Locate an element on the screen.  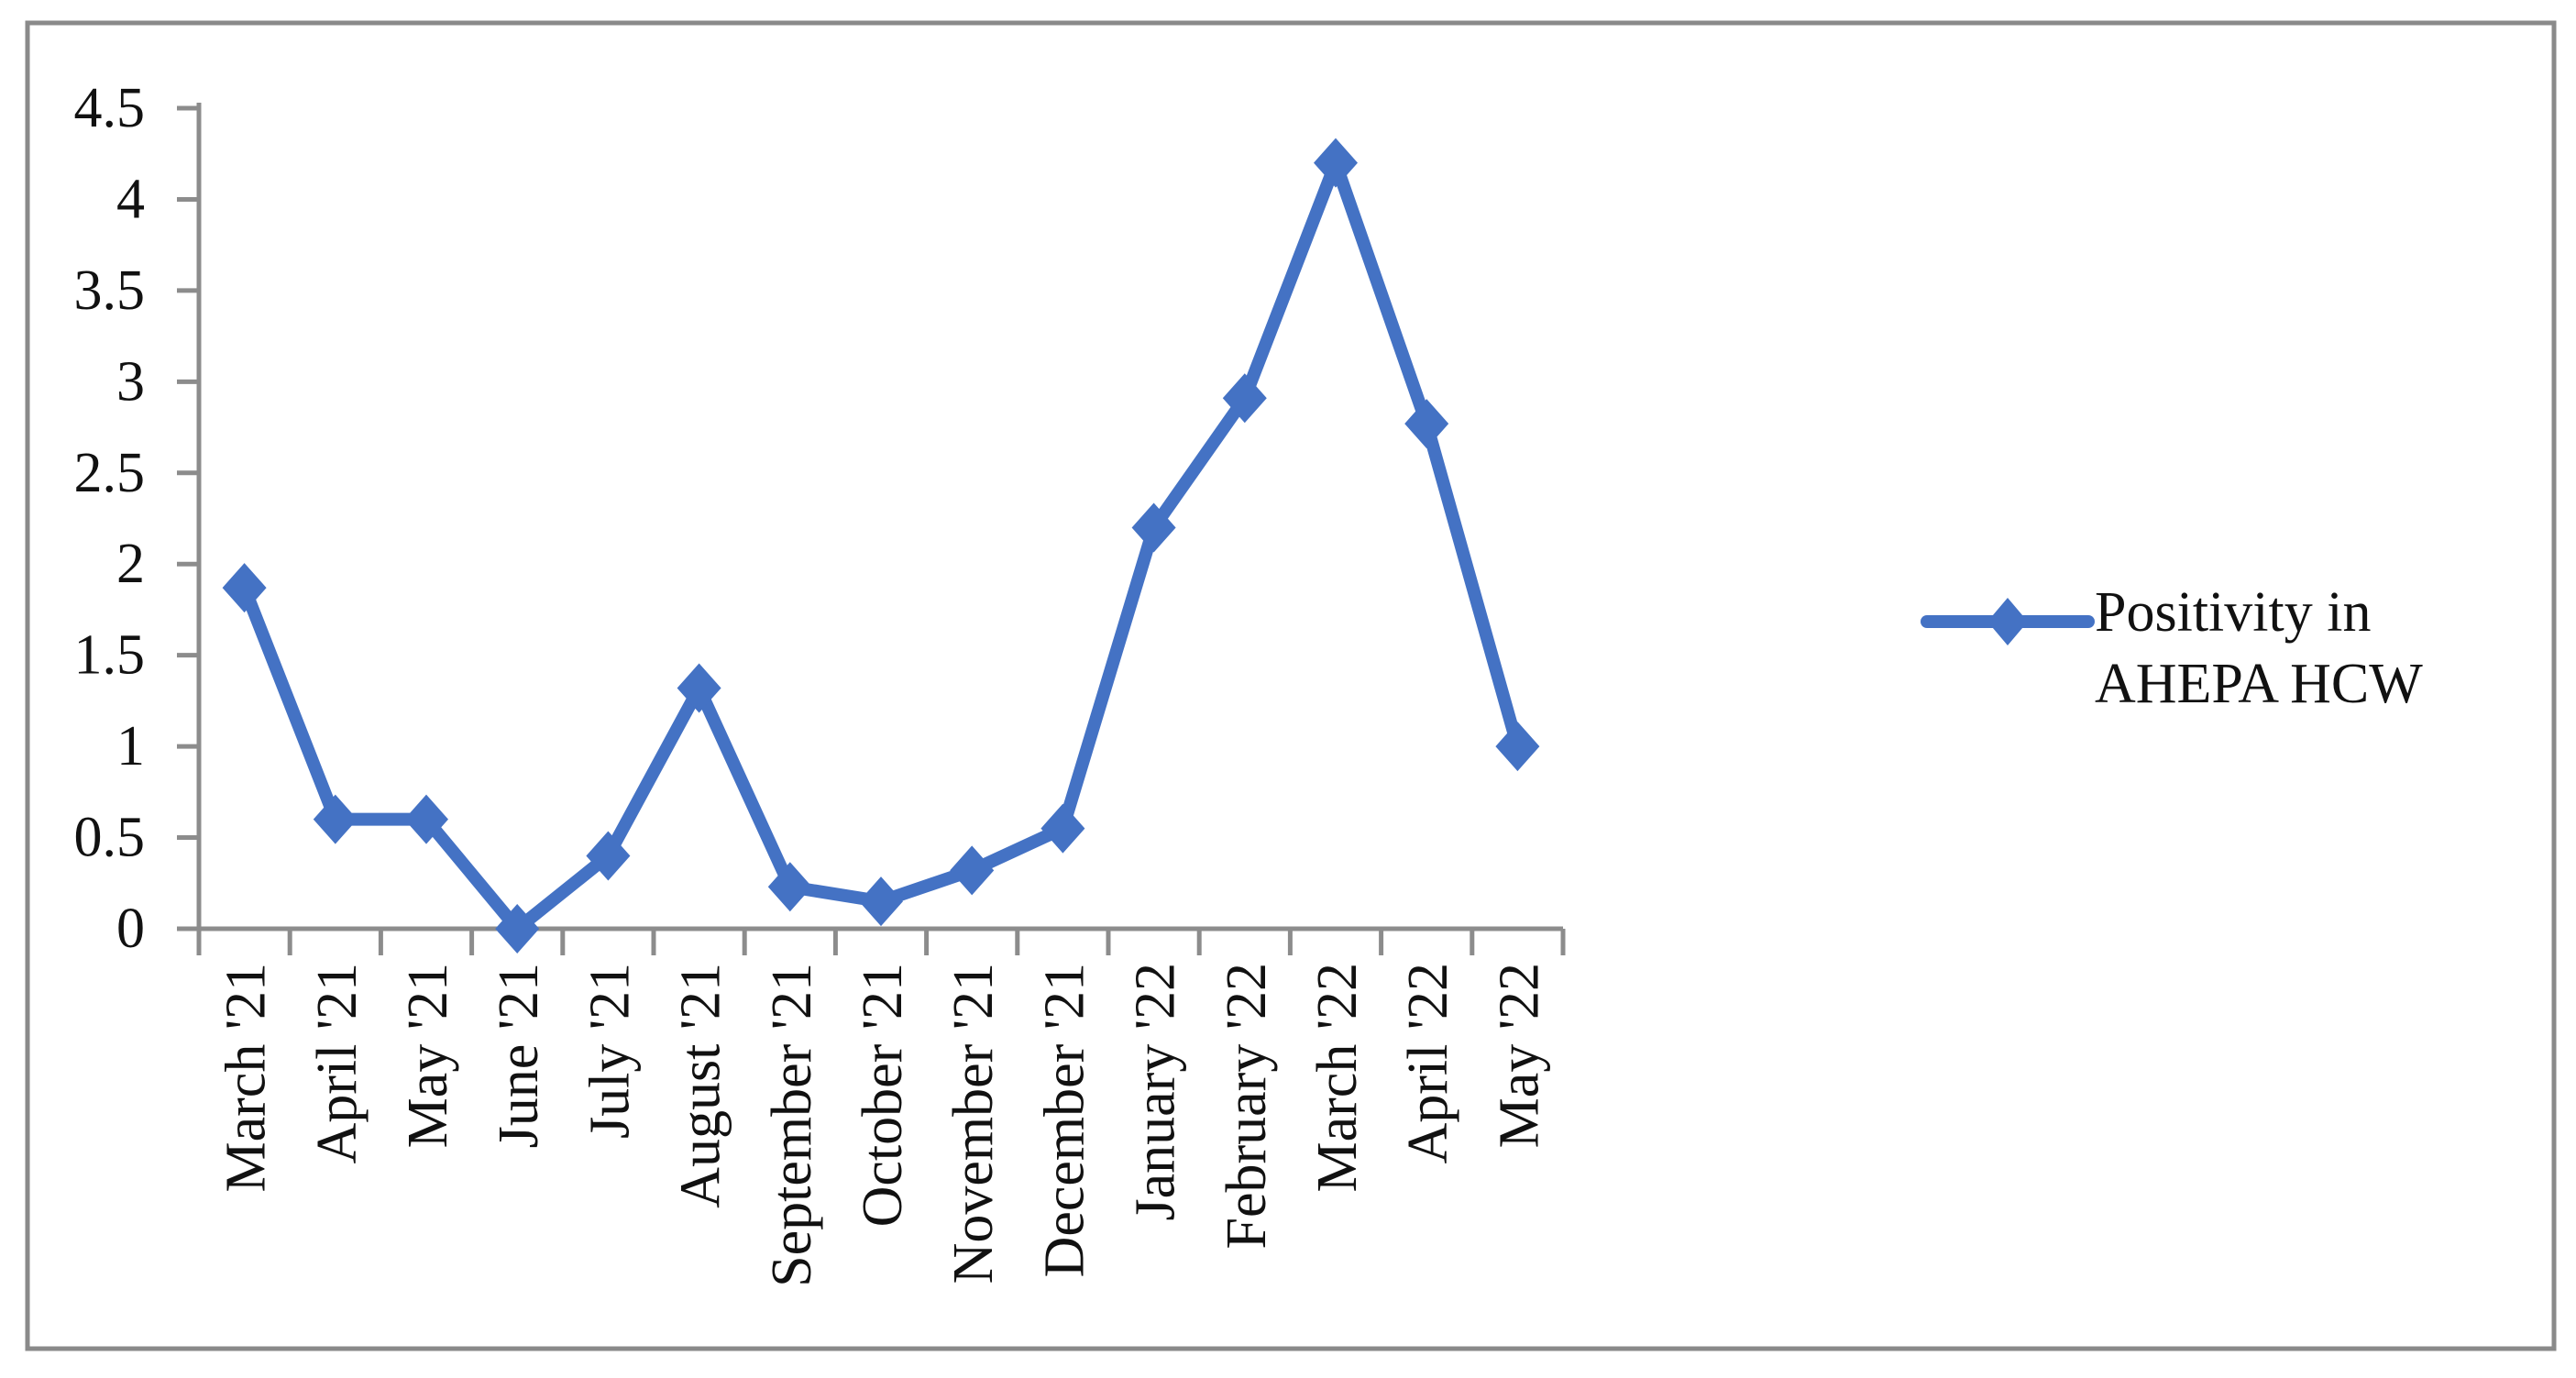
y-tick-label: 4.5 is located at coordinates (110, 108).